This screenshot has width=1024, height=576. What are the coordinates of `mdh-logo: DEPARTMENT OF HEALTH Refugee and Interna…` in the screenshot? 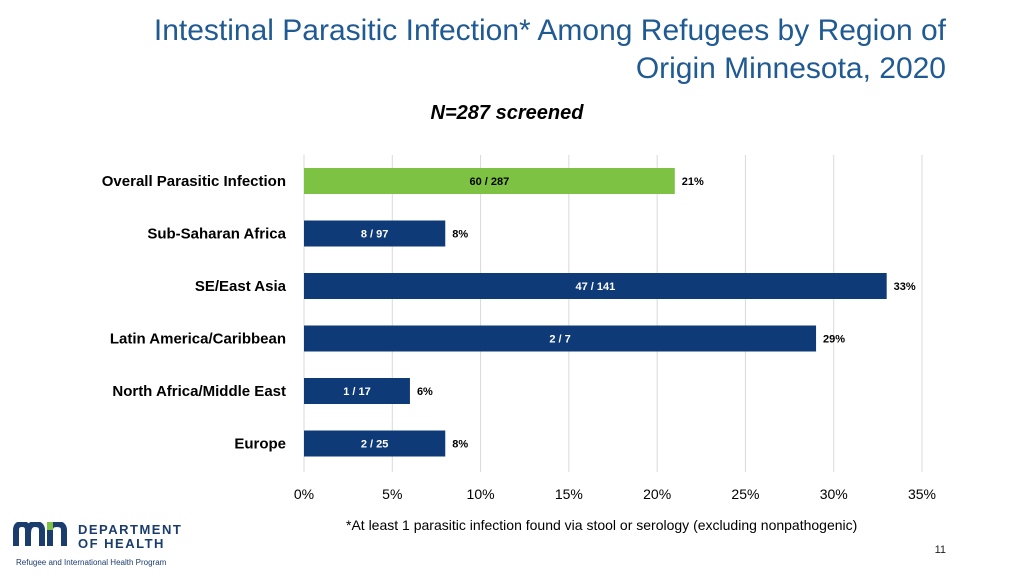 It's located at (97, 546).